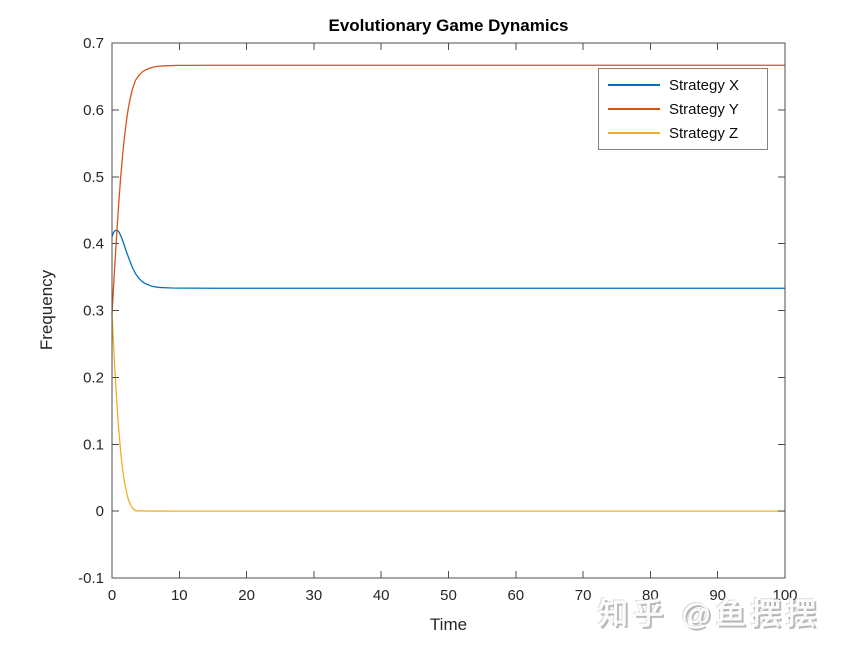  What do you see at coordinates (179, 595) in the screenshot?
I see `x-tick-label: 10` at bounding box center [179, 595].